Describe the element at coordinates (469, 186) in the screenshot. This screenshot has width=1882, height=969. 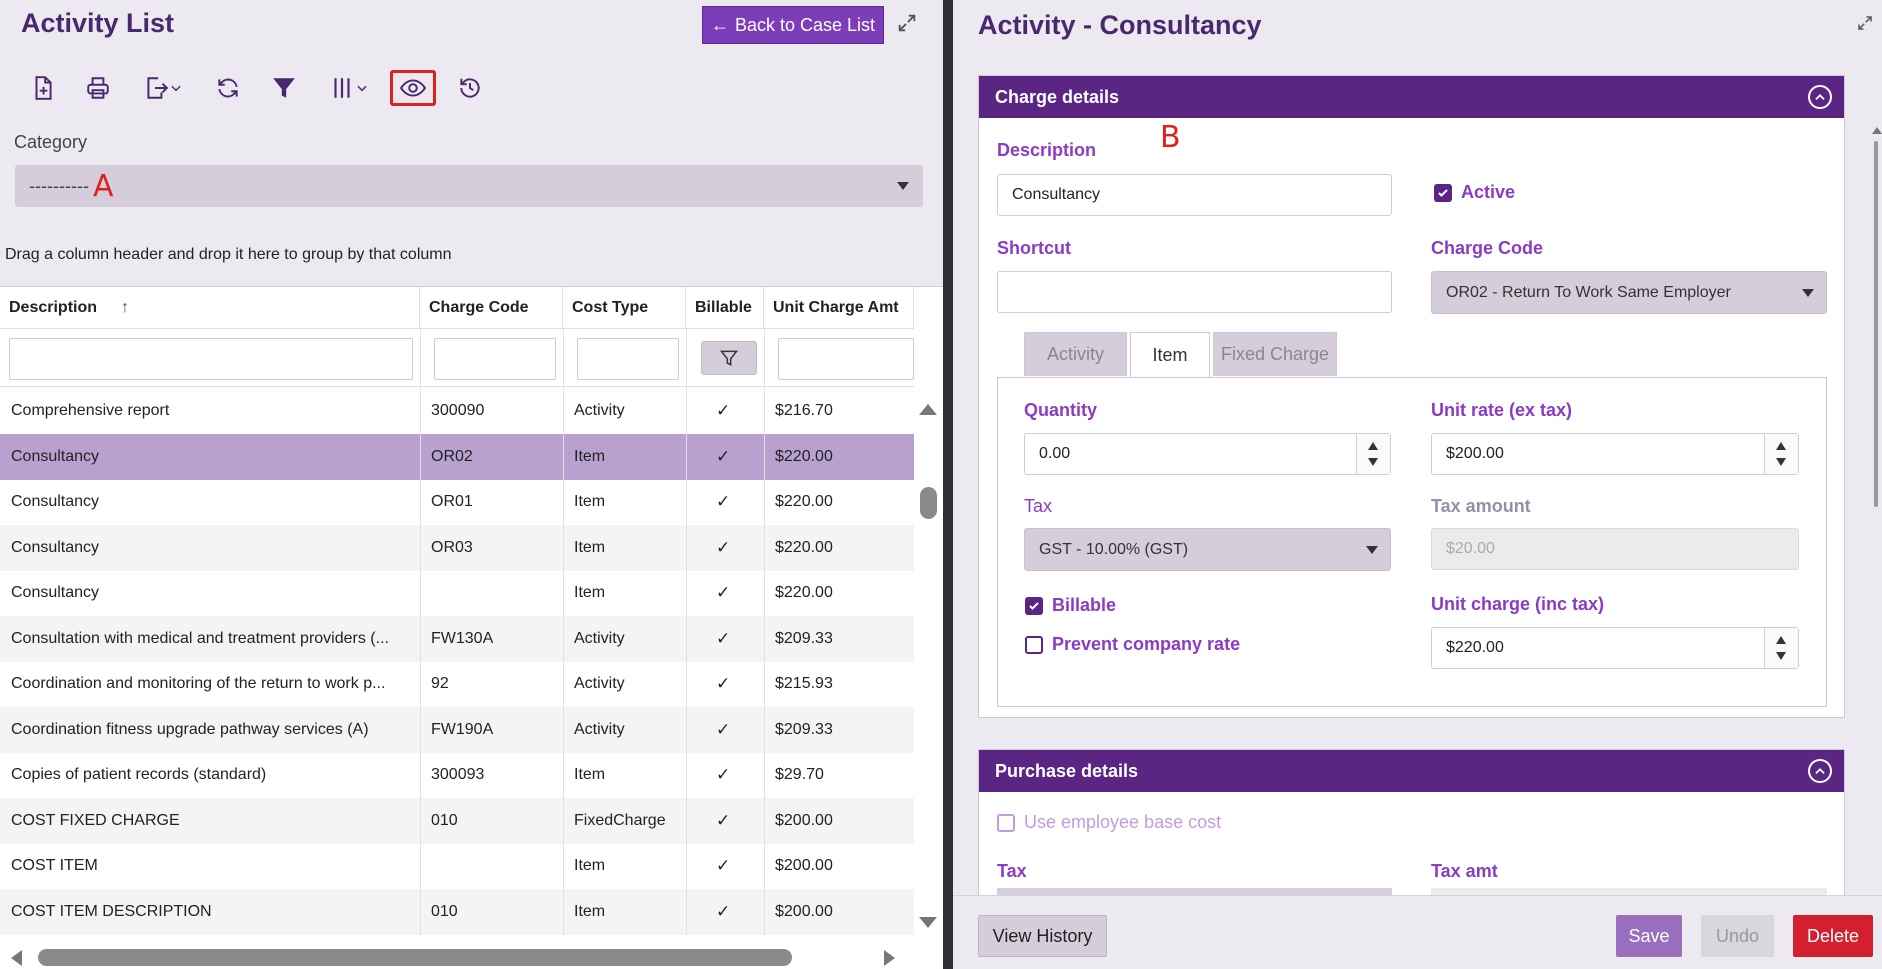
I see `category-select: ---------- A` at that location.